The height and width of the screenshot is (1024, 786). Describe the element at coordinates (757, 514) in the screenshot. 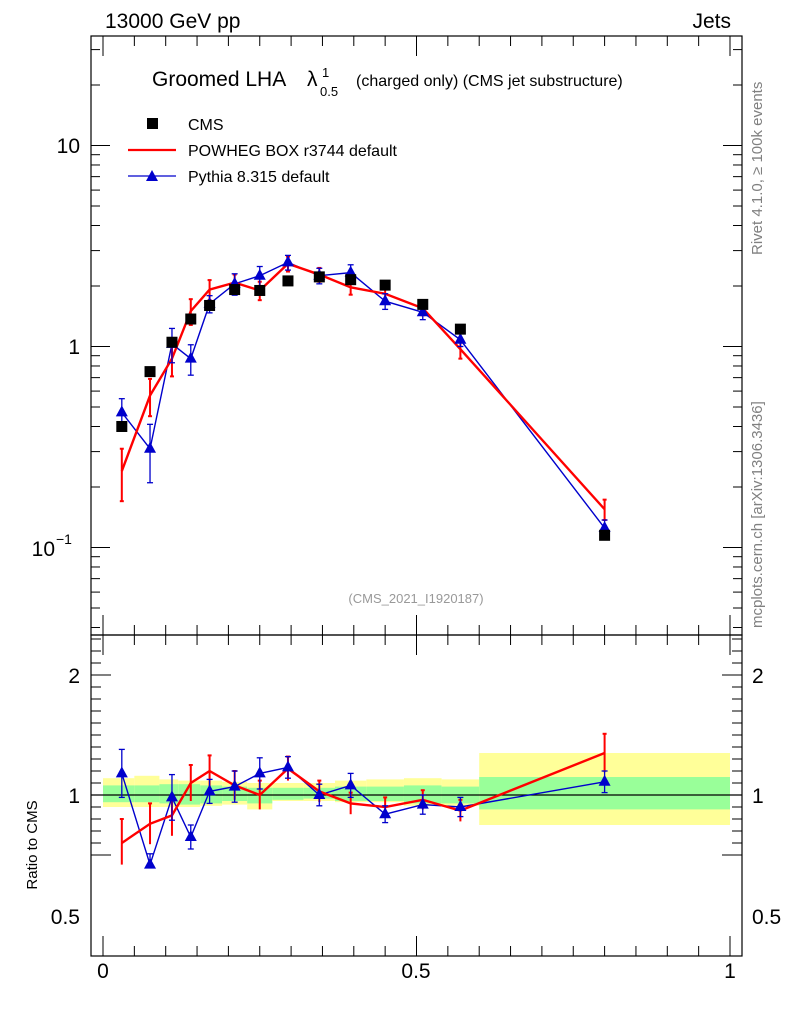

I see `mcplots-label: mcplots.cern.ch [arXiv:1306.3436]` at that location.